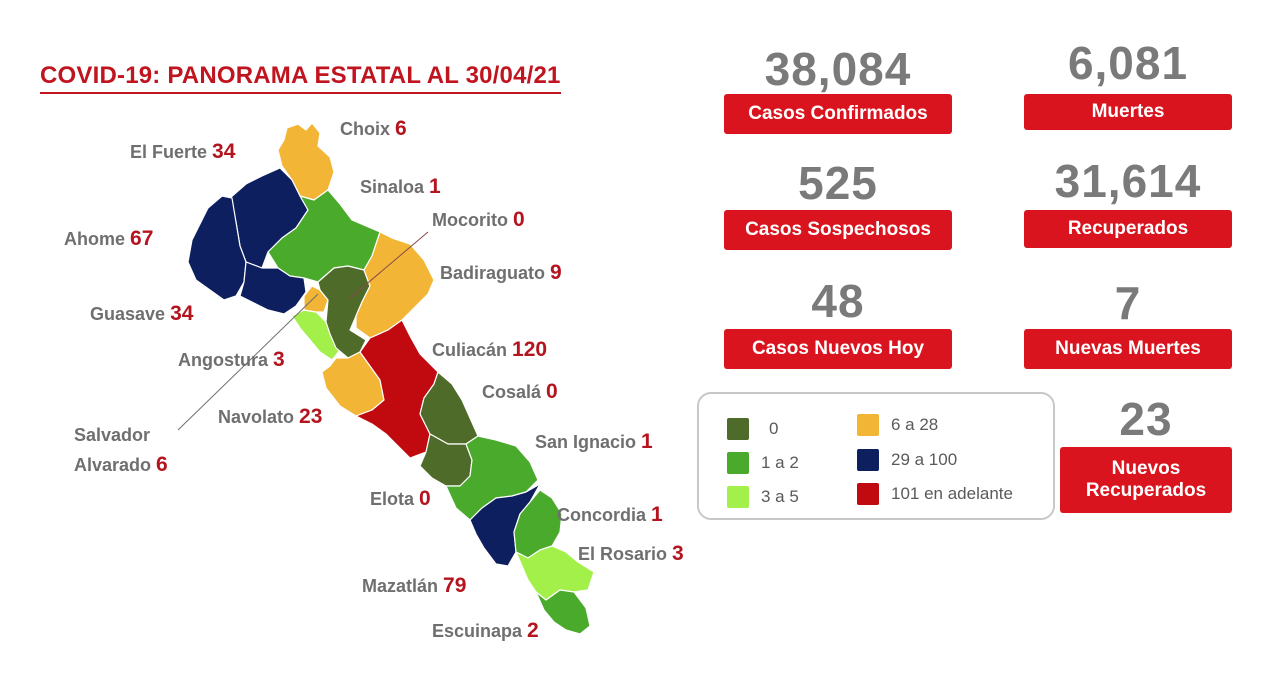  What do you see at coordinates (128, 314) in the screenshot?
I see `label-name: Guasave` at bounding box center [128, 314].